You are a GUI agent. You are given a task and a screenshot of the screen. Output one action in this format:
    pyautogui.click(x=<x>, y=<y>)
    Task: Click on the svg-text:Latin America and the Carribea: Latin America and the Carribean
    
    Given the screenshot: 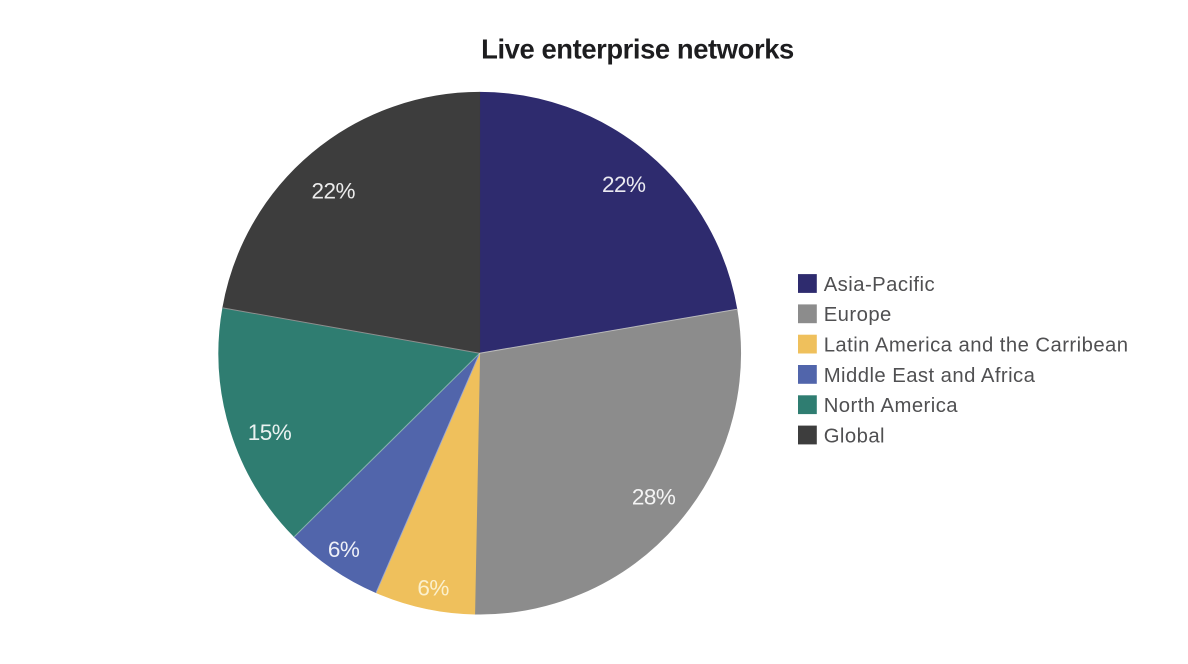 What is the action you would take?
    pyautogui.click(x=976, y=346)
    